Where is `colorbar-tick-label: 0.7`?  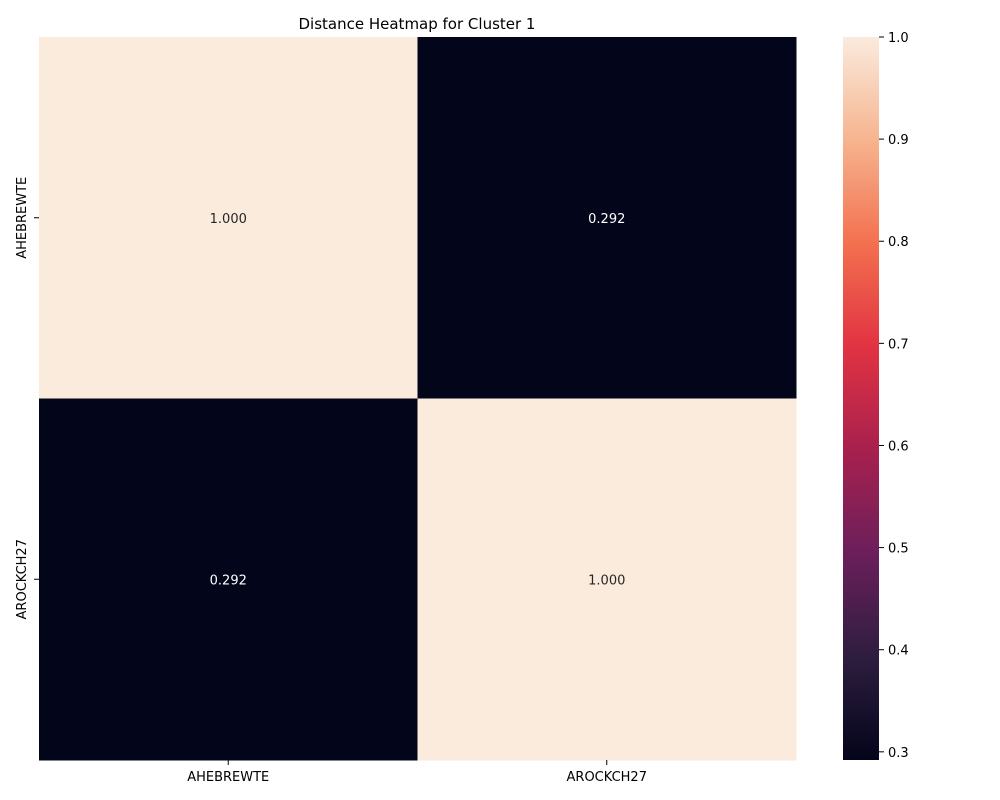
colorbar-tick-label: 0.7 is located at coordinates (898, 344).